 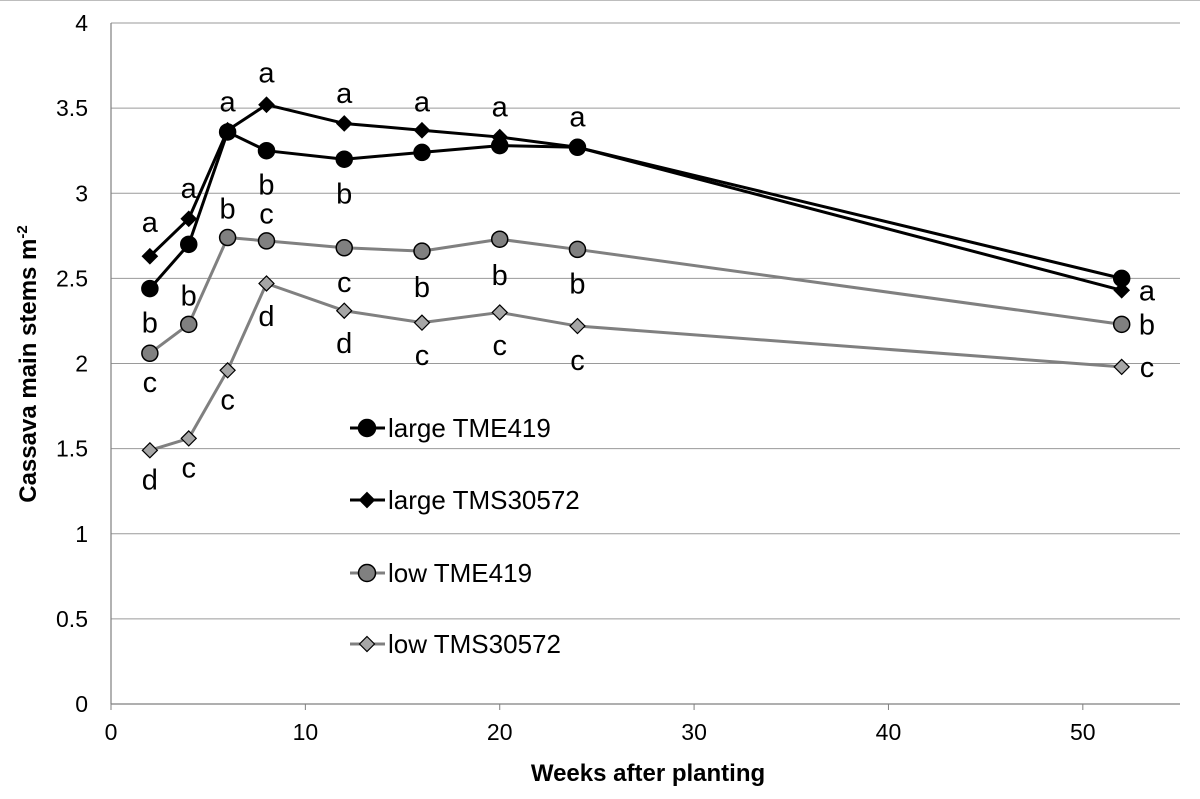 I want to click on legend-item: low TMS30572, so click(x=455, y=644).